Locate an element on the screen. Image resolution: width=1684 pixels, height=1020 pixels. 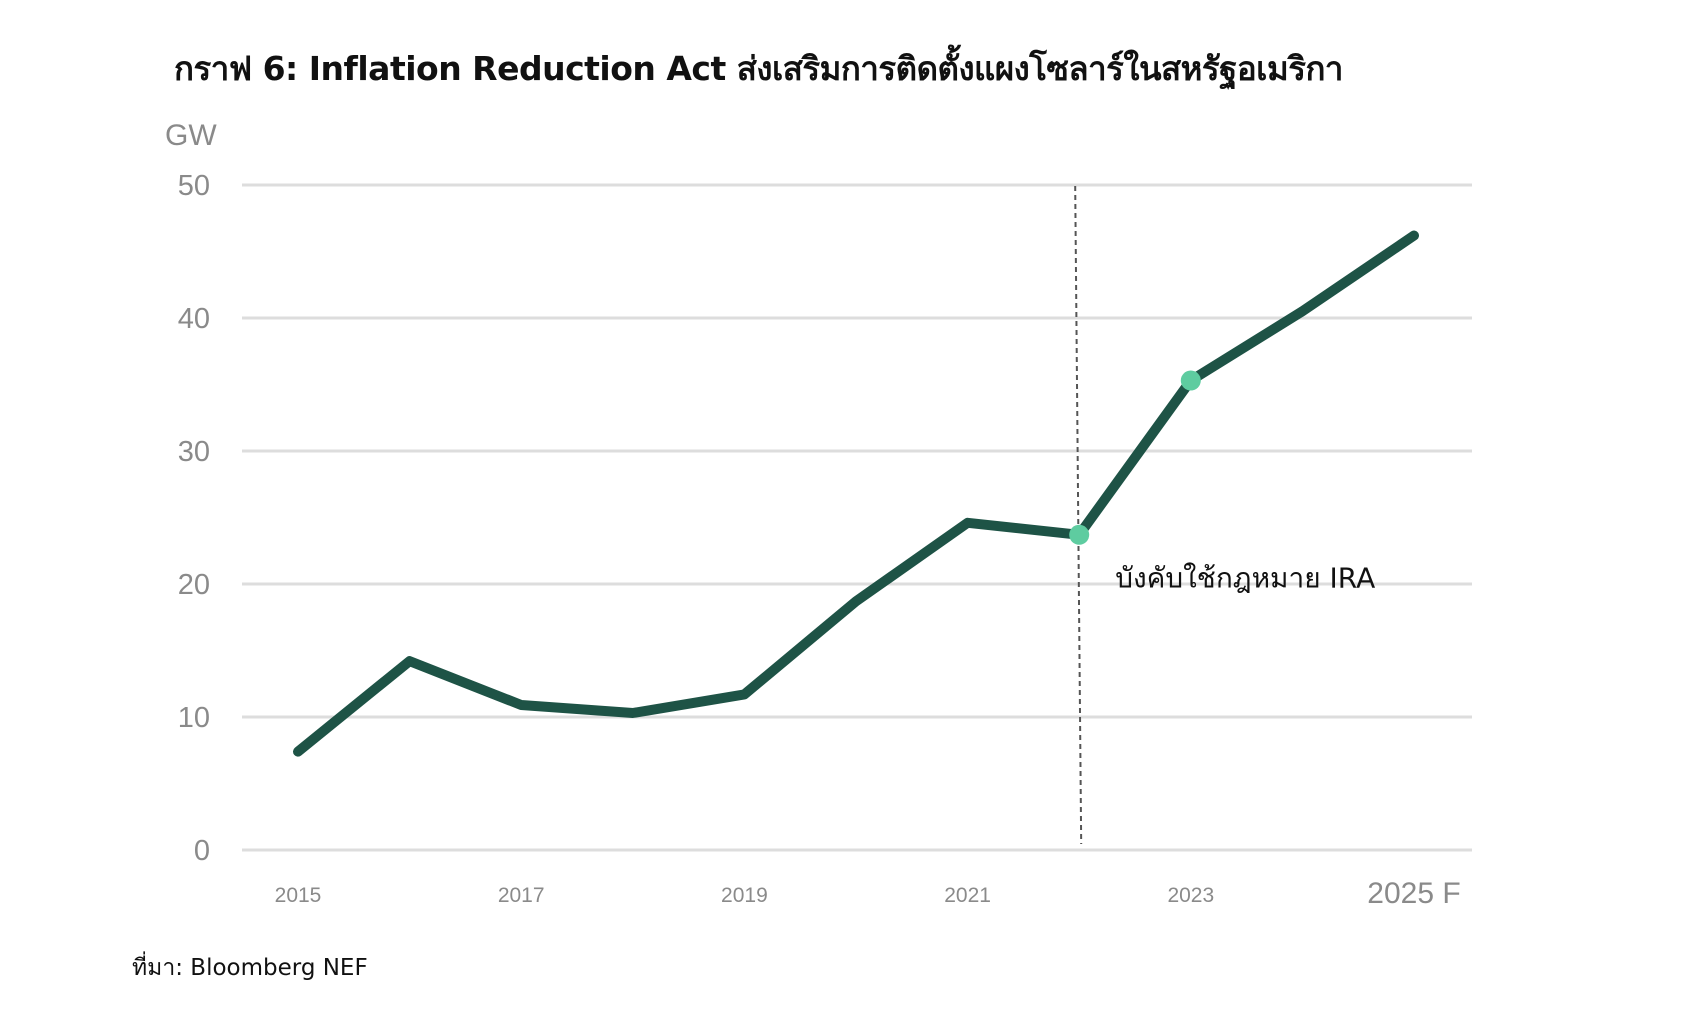
y-tick-label: 40 is located at coordinates (194, 319).